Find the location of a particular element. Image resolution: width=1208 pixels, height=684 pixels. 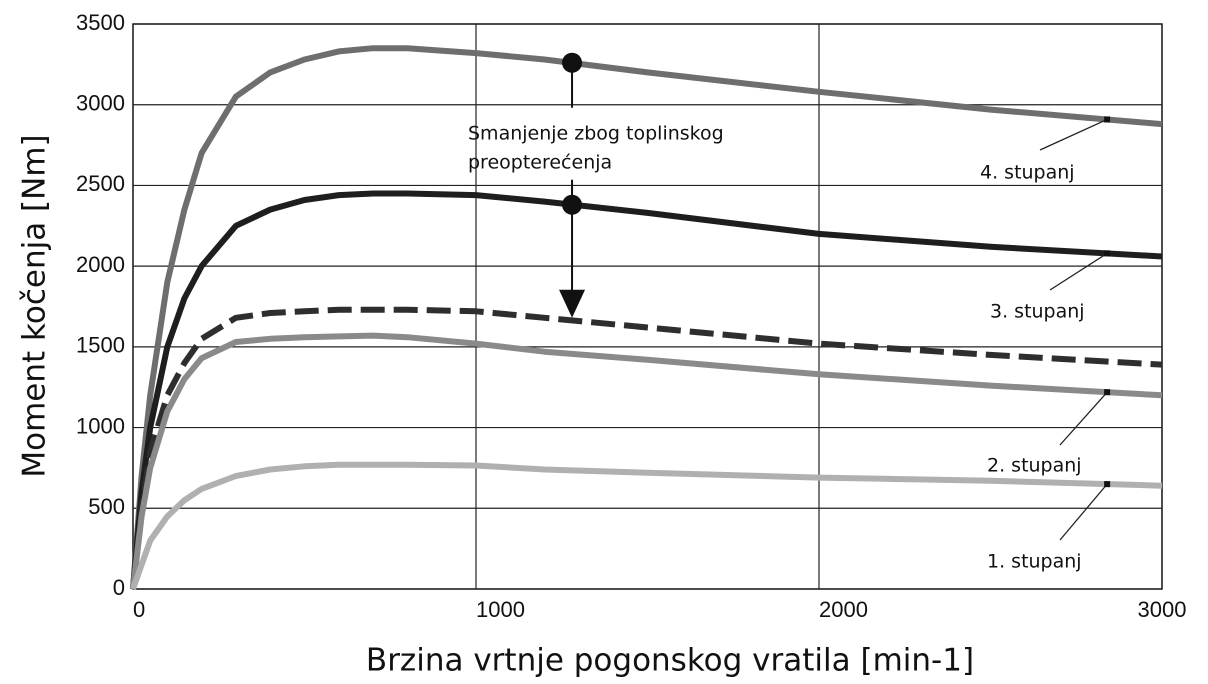

series-label: 1. stupanj is located at coordinates (1034, 562).